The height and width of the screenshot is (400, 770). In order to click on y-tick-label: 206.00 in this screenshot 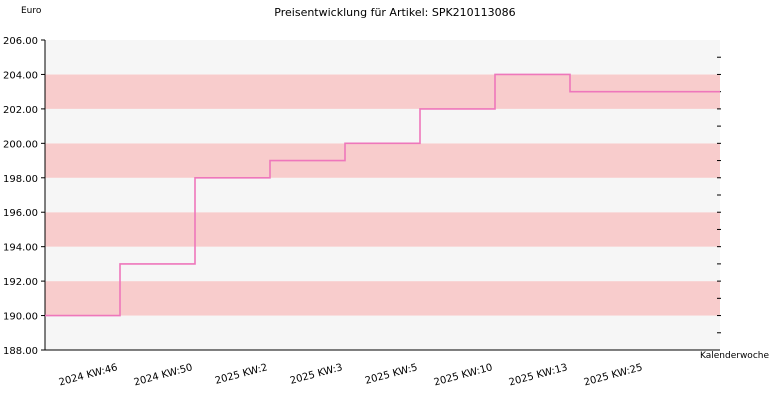, I will do `click(20, 41)`.